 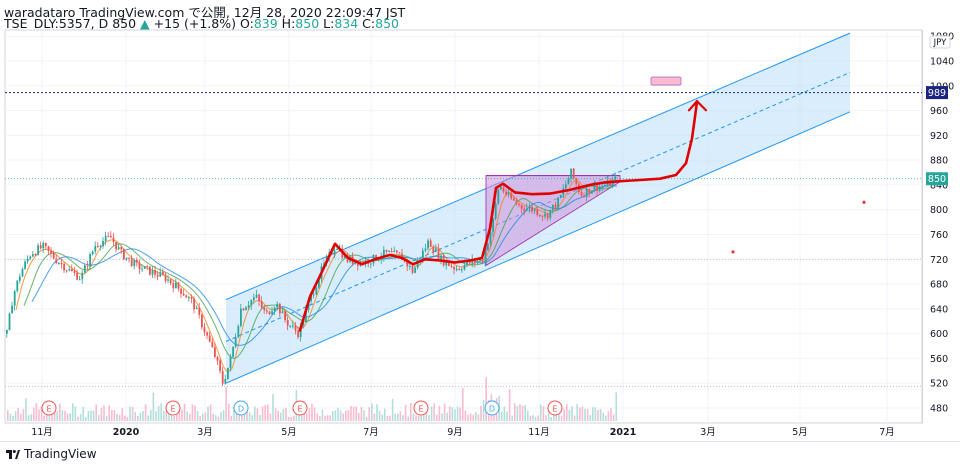 What do you see at coordinates (939, 136) in the screenshot?
I see `price-tick-label: 920` at bounding box center [939, 136].